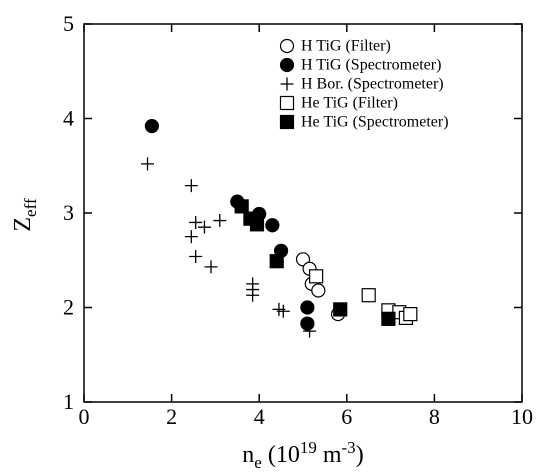  What do you see at coordinates (84, 416) in the screenshot?
I see `x-tick-label: 0` at bounding box center [84, 416].